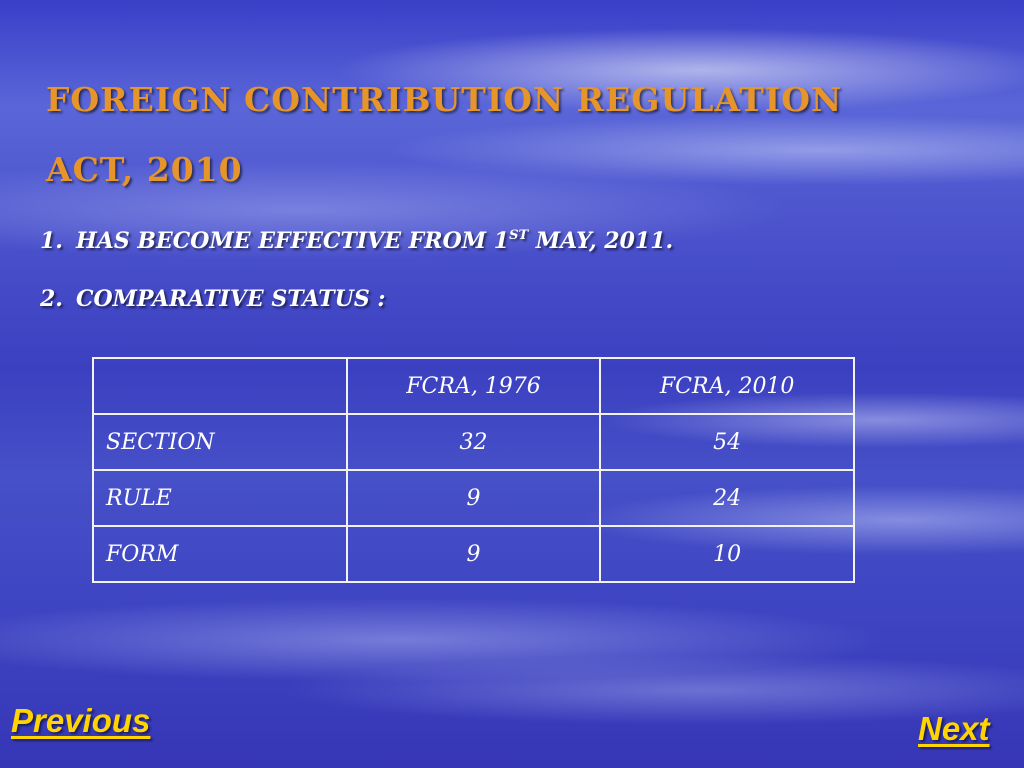 This screenshot has width=1024, height=768. What do you see at coordinates (293, 241) in the screenshot?
I see `point-1-text: HAS BECOME EFFECTIVE FROM 1` at bounding box center [293, 241].